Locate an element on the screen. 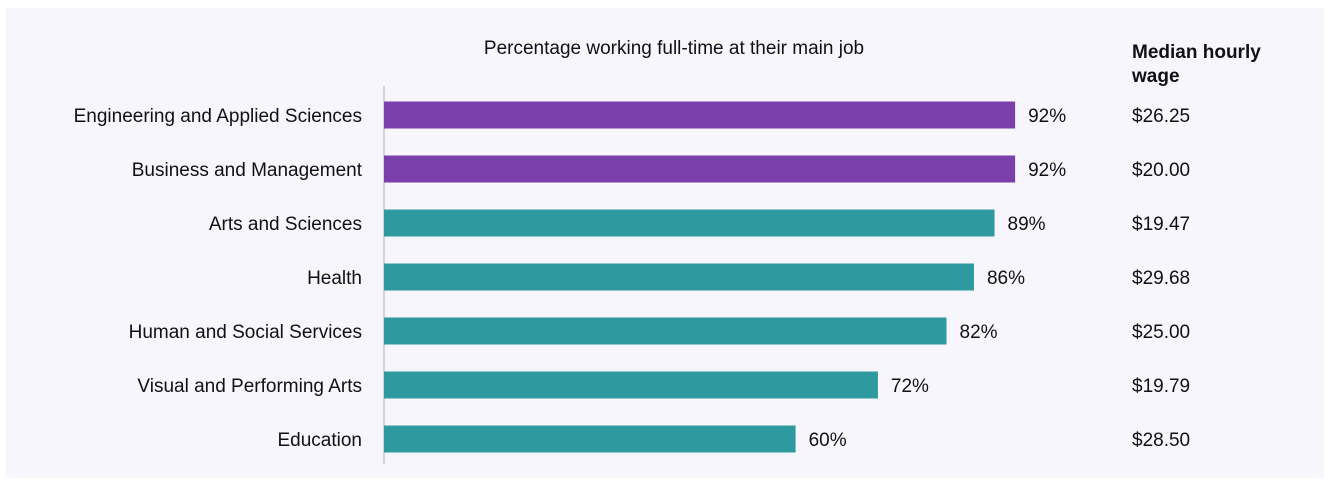 This screenshot has width=1330, height=484. category-label: Arts and Sciences is located at coordinates (285, 224).